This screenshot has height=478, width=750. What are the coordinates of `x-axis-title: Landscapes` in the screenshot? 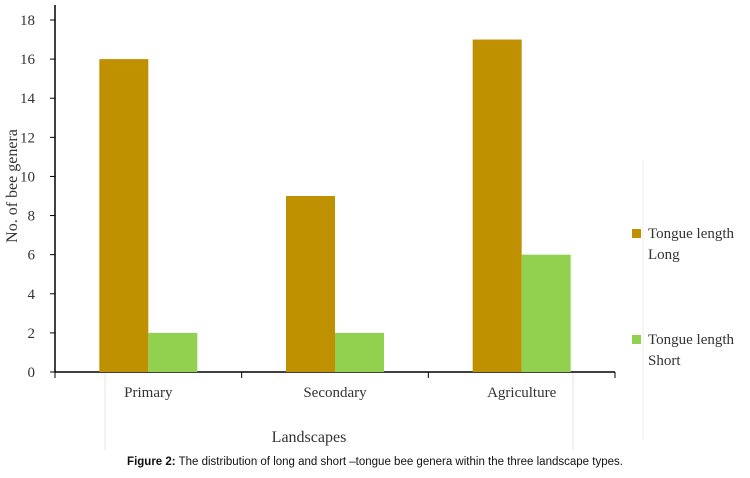 It's located at (309, 437).